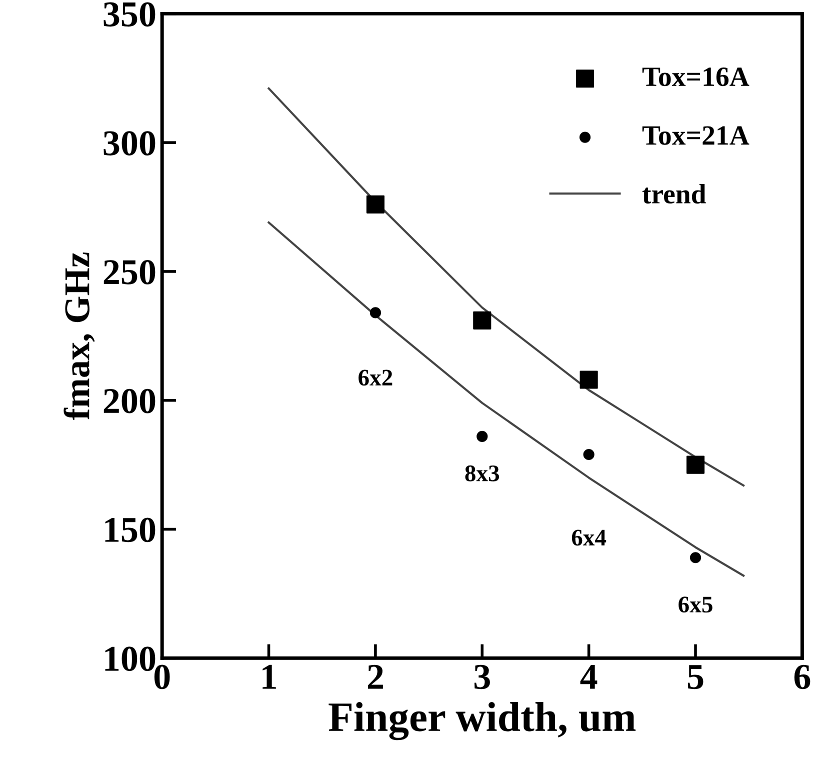 The image size is (827, 760). I want to click on x-tick-label: 6, so click(802, 677).